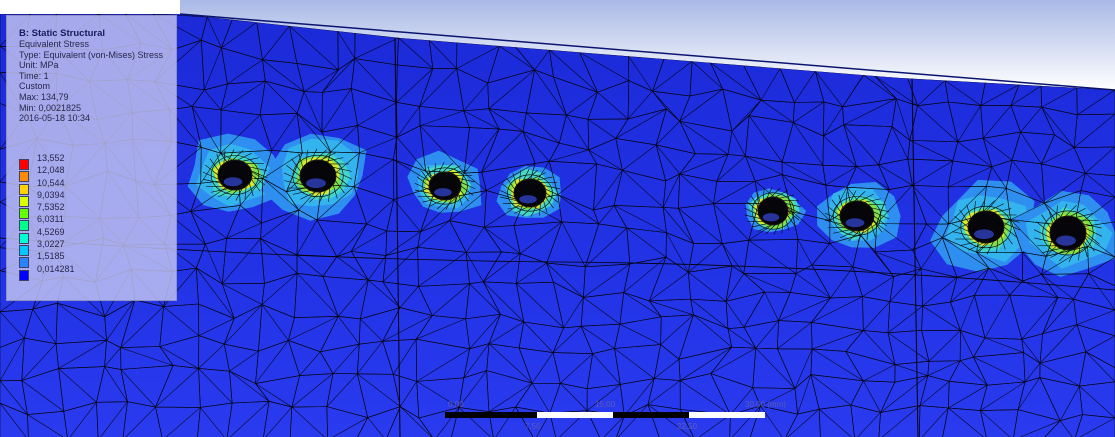 The width and height of the screenshot is (1115, 437). Describe the element at coordinates (56, 268) in the screenshot. I see `band-label: 0,014281` at that location.